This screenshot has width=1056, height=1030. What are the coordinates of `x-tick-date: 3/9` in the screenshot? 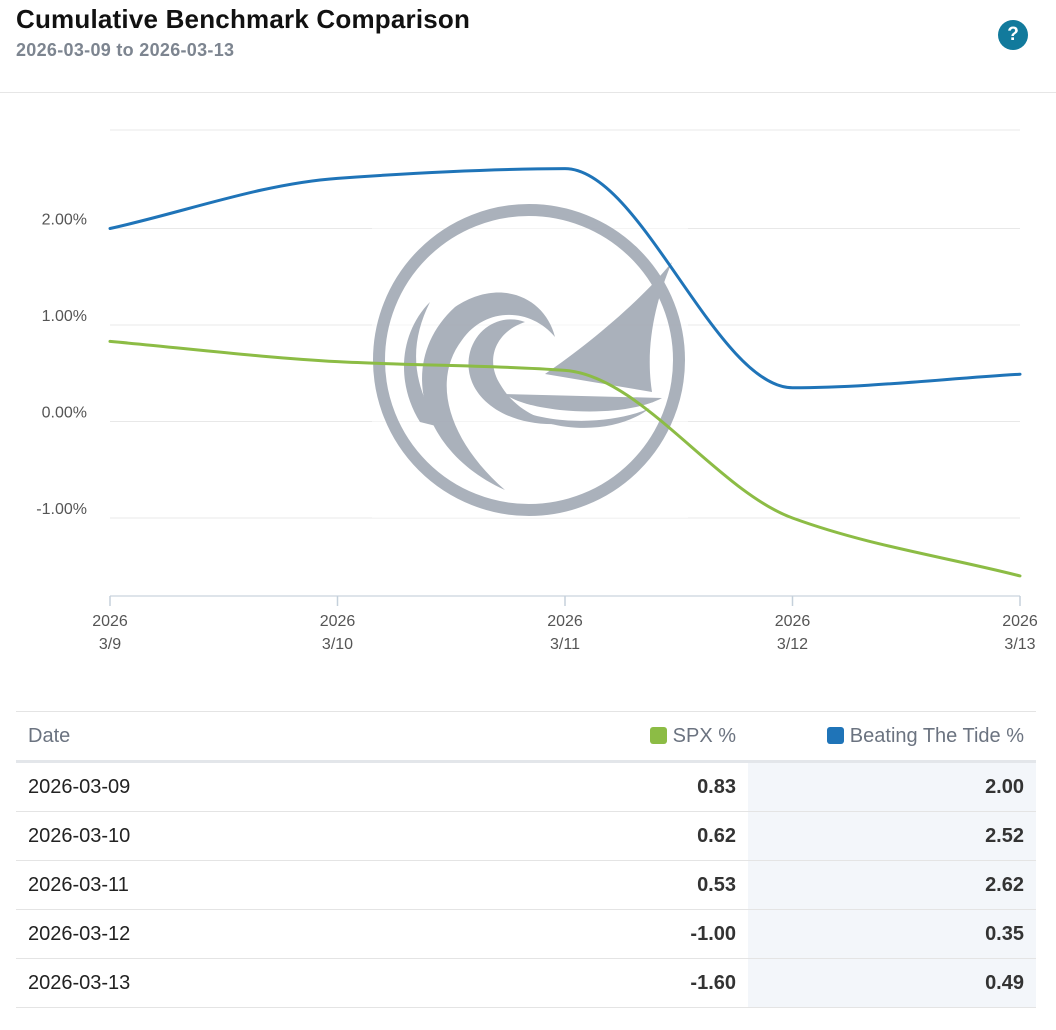 It's located at (110, 644).